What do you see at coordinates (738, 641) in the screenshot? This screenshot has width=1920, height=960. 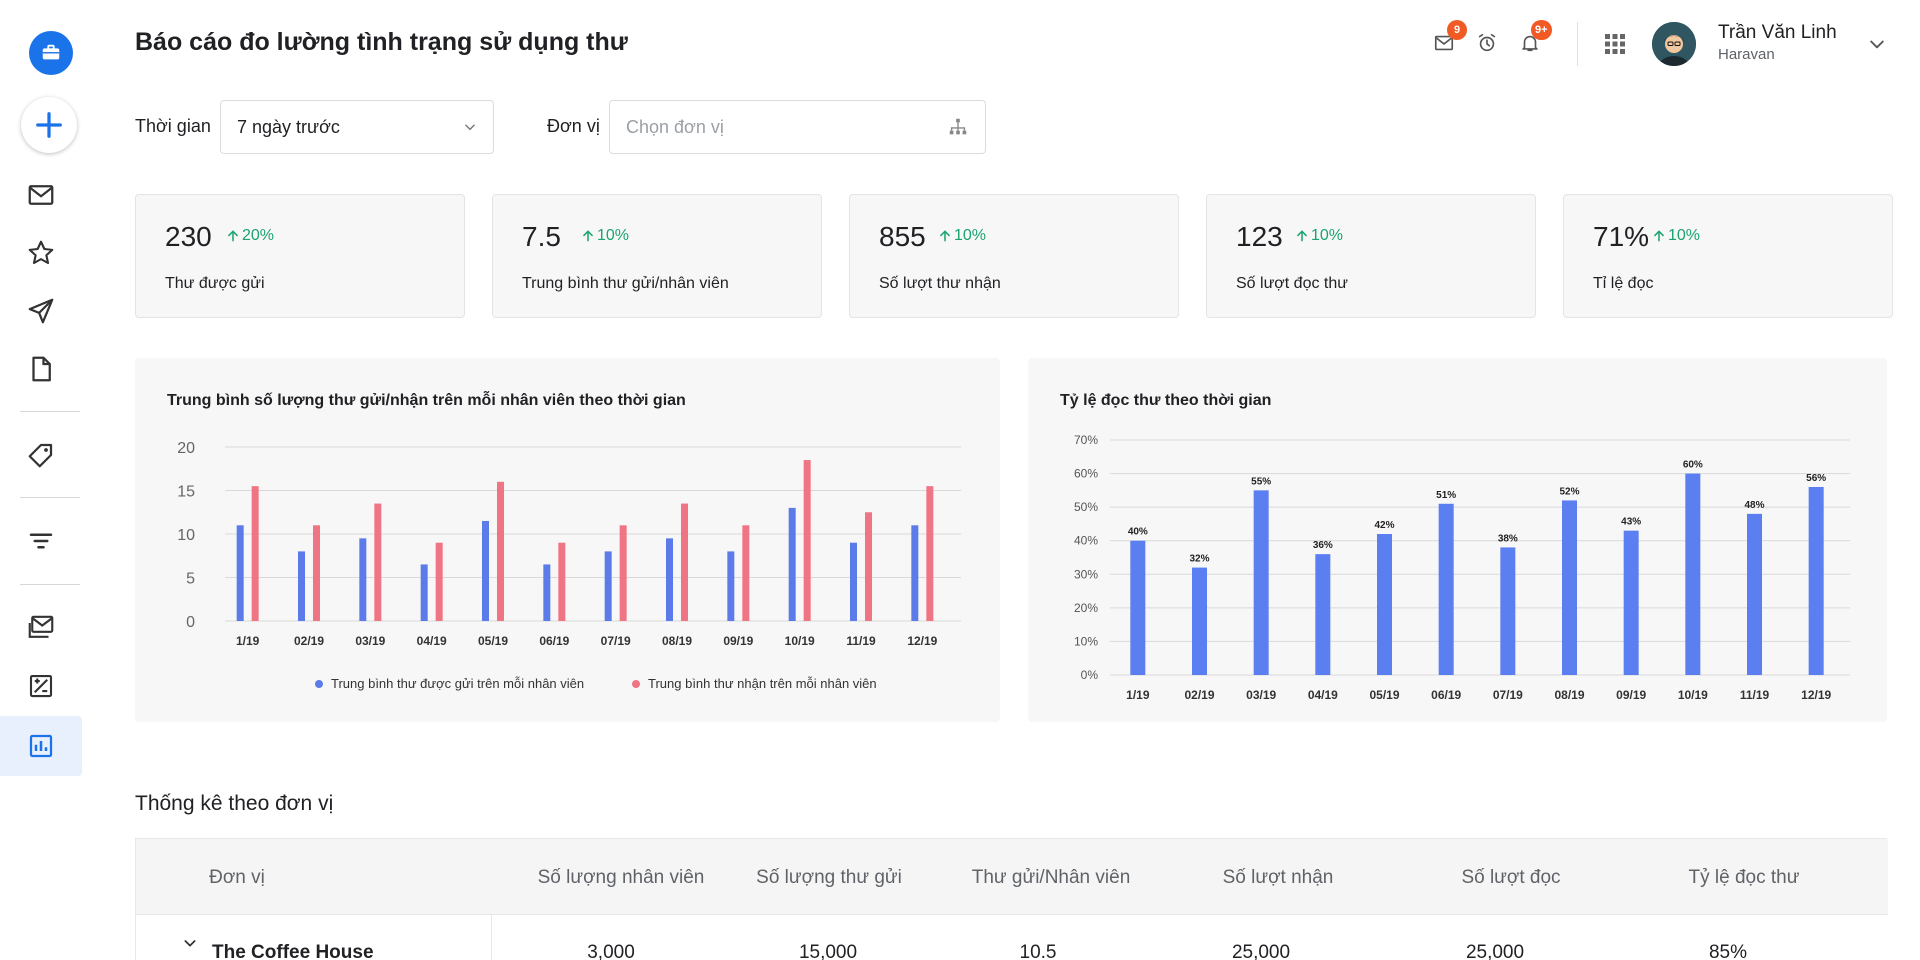 I see `x-tick-label: 09/19` at bounding box center [738, 641].